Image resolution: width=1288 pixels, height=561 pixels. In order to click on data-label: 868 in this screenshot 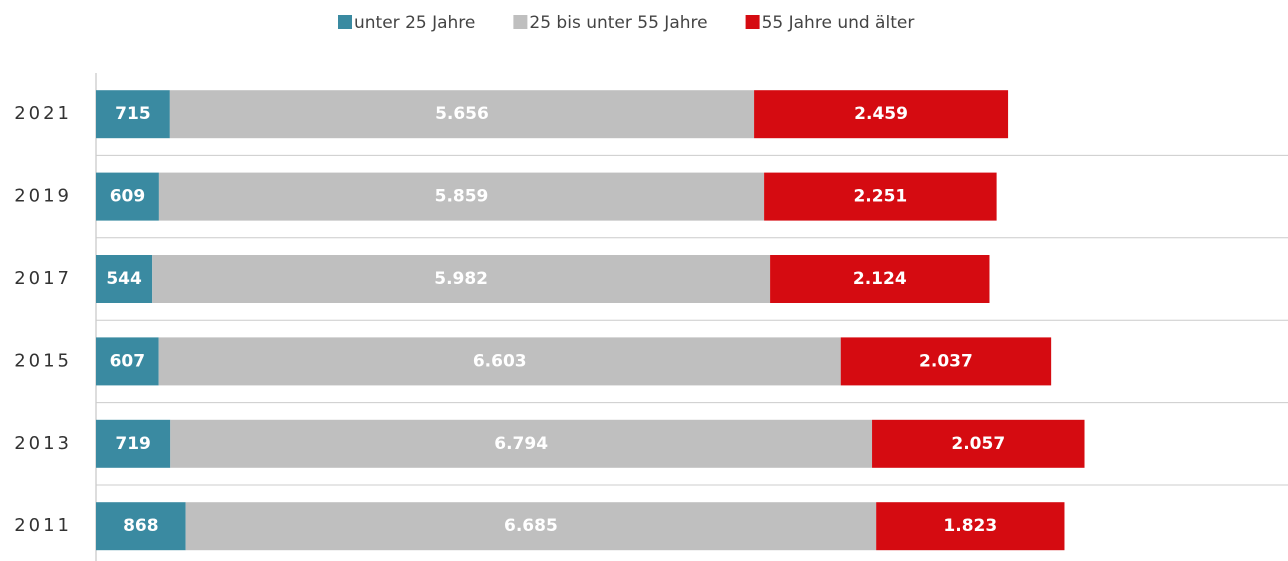, I will do `click(141, 526)`.